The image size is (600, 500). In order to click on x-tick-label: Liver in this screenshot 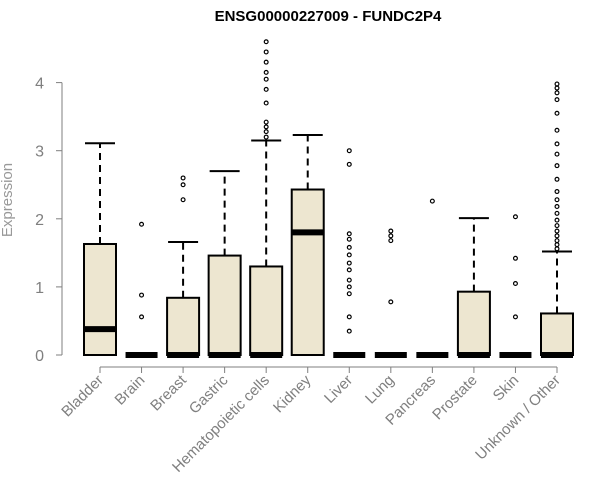, I will do `click(338, 389)`.